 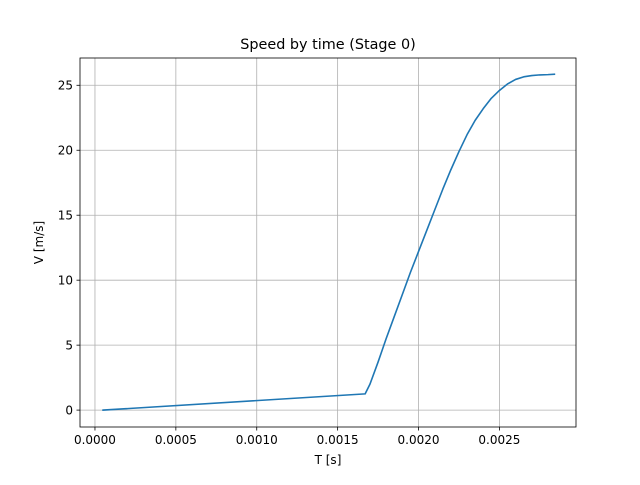 What do you see at coordinates (419, 440) in the screenshot?
I see `x-tick-label: 0.0020` at bounding box center [419, 440].